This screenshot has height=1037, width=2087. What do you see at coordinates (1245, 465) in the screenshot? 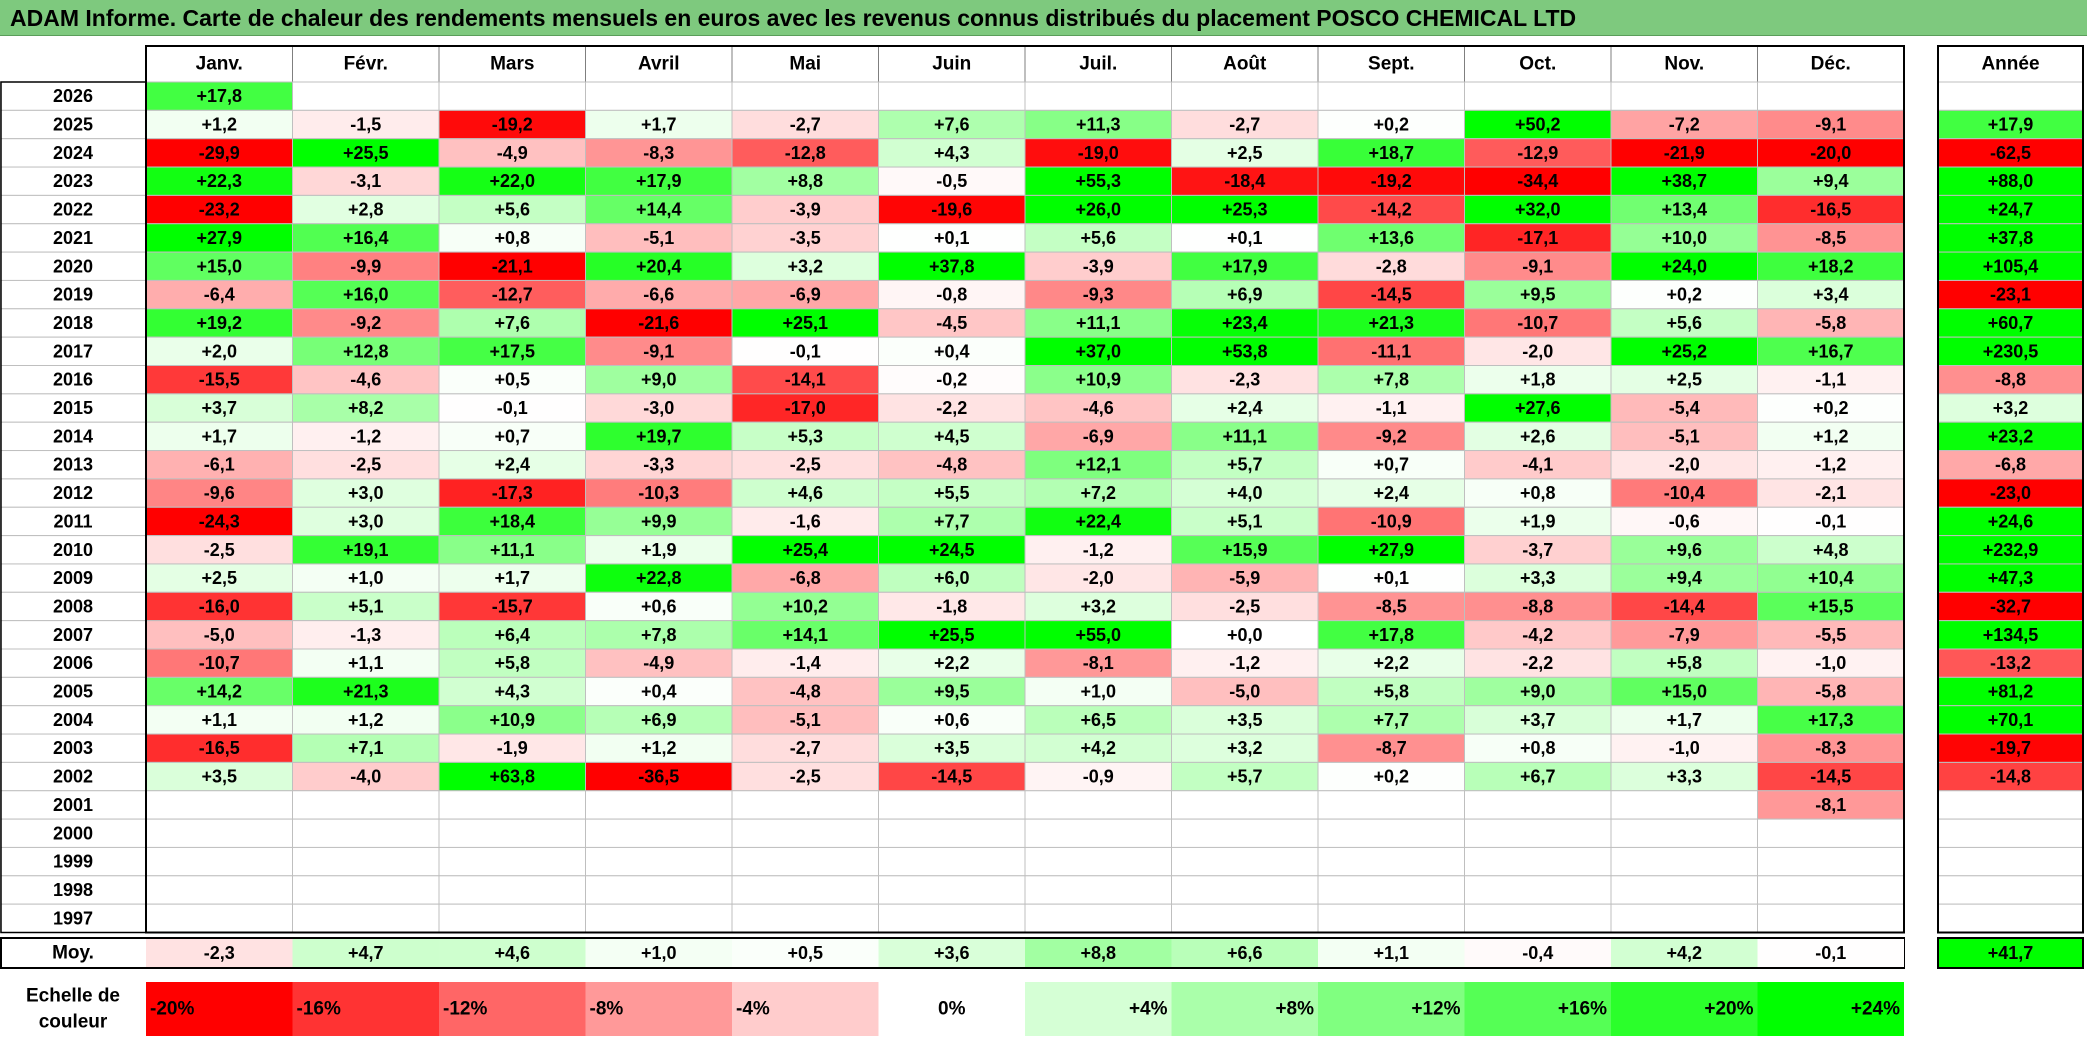
I see `heatmap-cell-value: +5,7` at bounding box center [1245, 465].